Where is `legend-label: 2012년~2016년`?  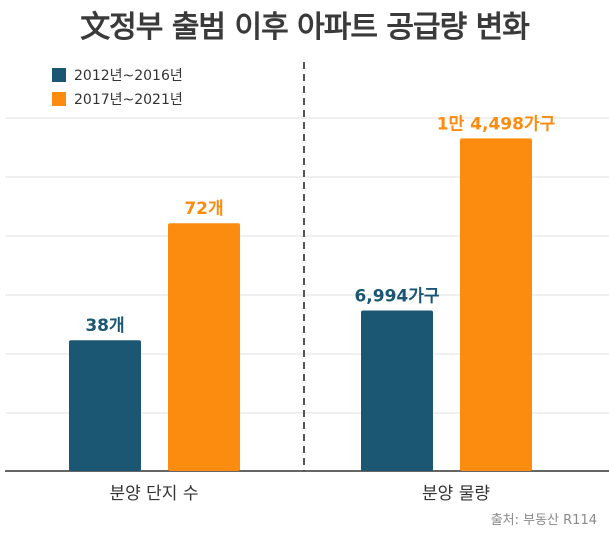
legend-label: 2012년~2016년 is located at coordinates (128, 76).